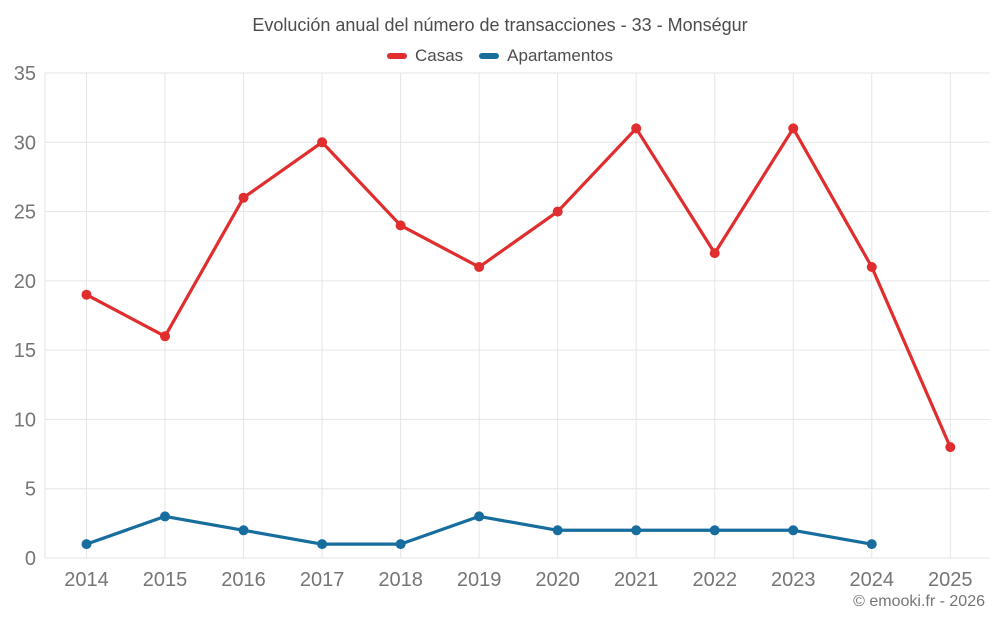 This screenshot has width=1000, height=625. I want to click on apartamentos-point-2016, so click(243, 530).